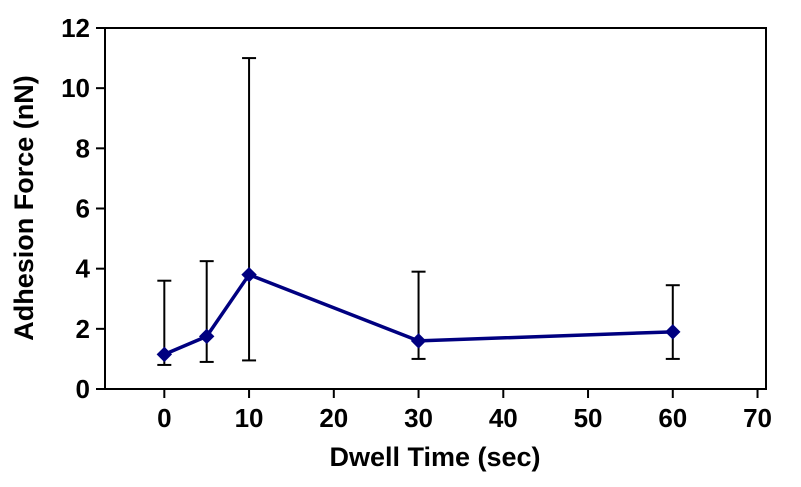 The width and height of the screenshot is (801, 487). What do you see at coordinates (24, 208) in the screenshot?
I see `y-axis-title: Adhesion Force (nN)` at bounding box center [24, 208].